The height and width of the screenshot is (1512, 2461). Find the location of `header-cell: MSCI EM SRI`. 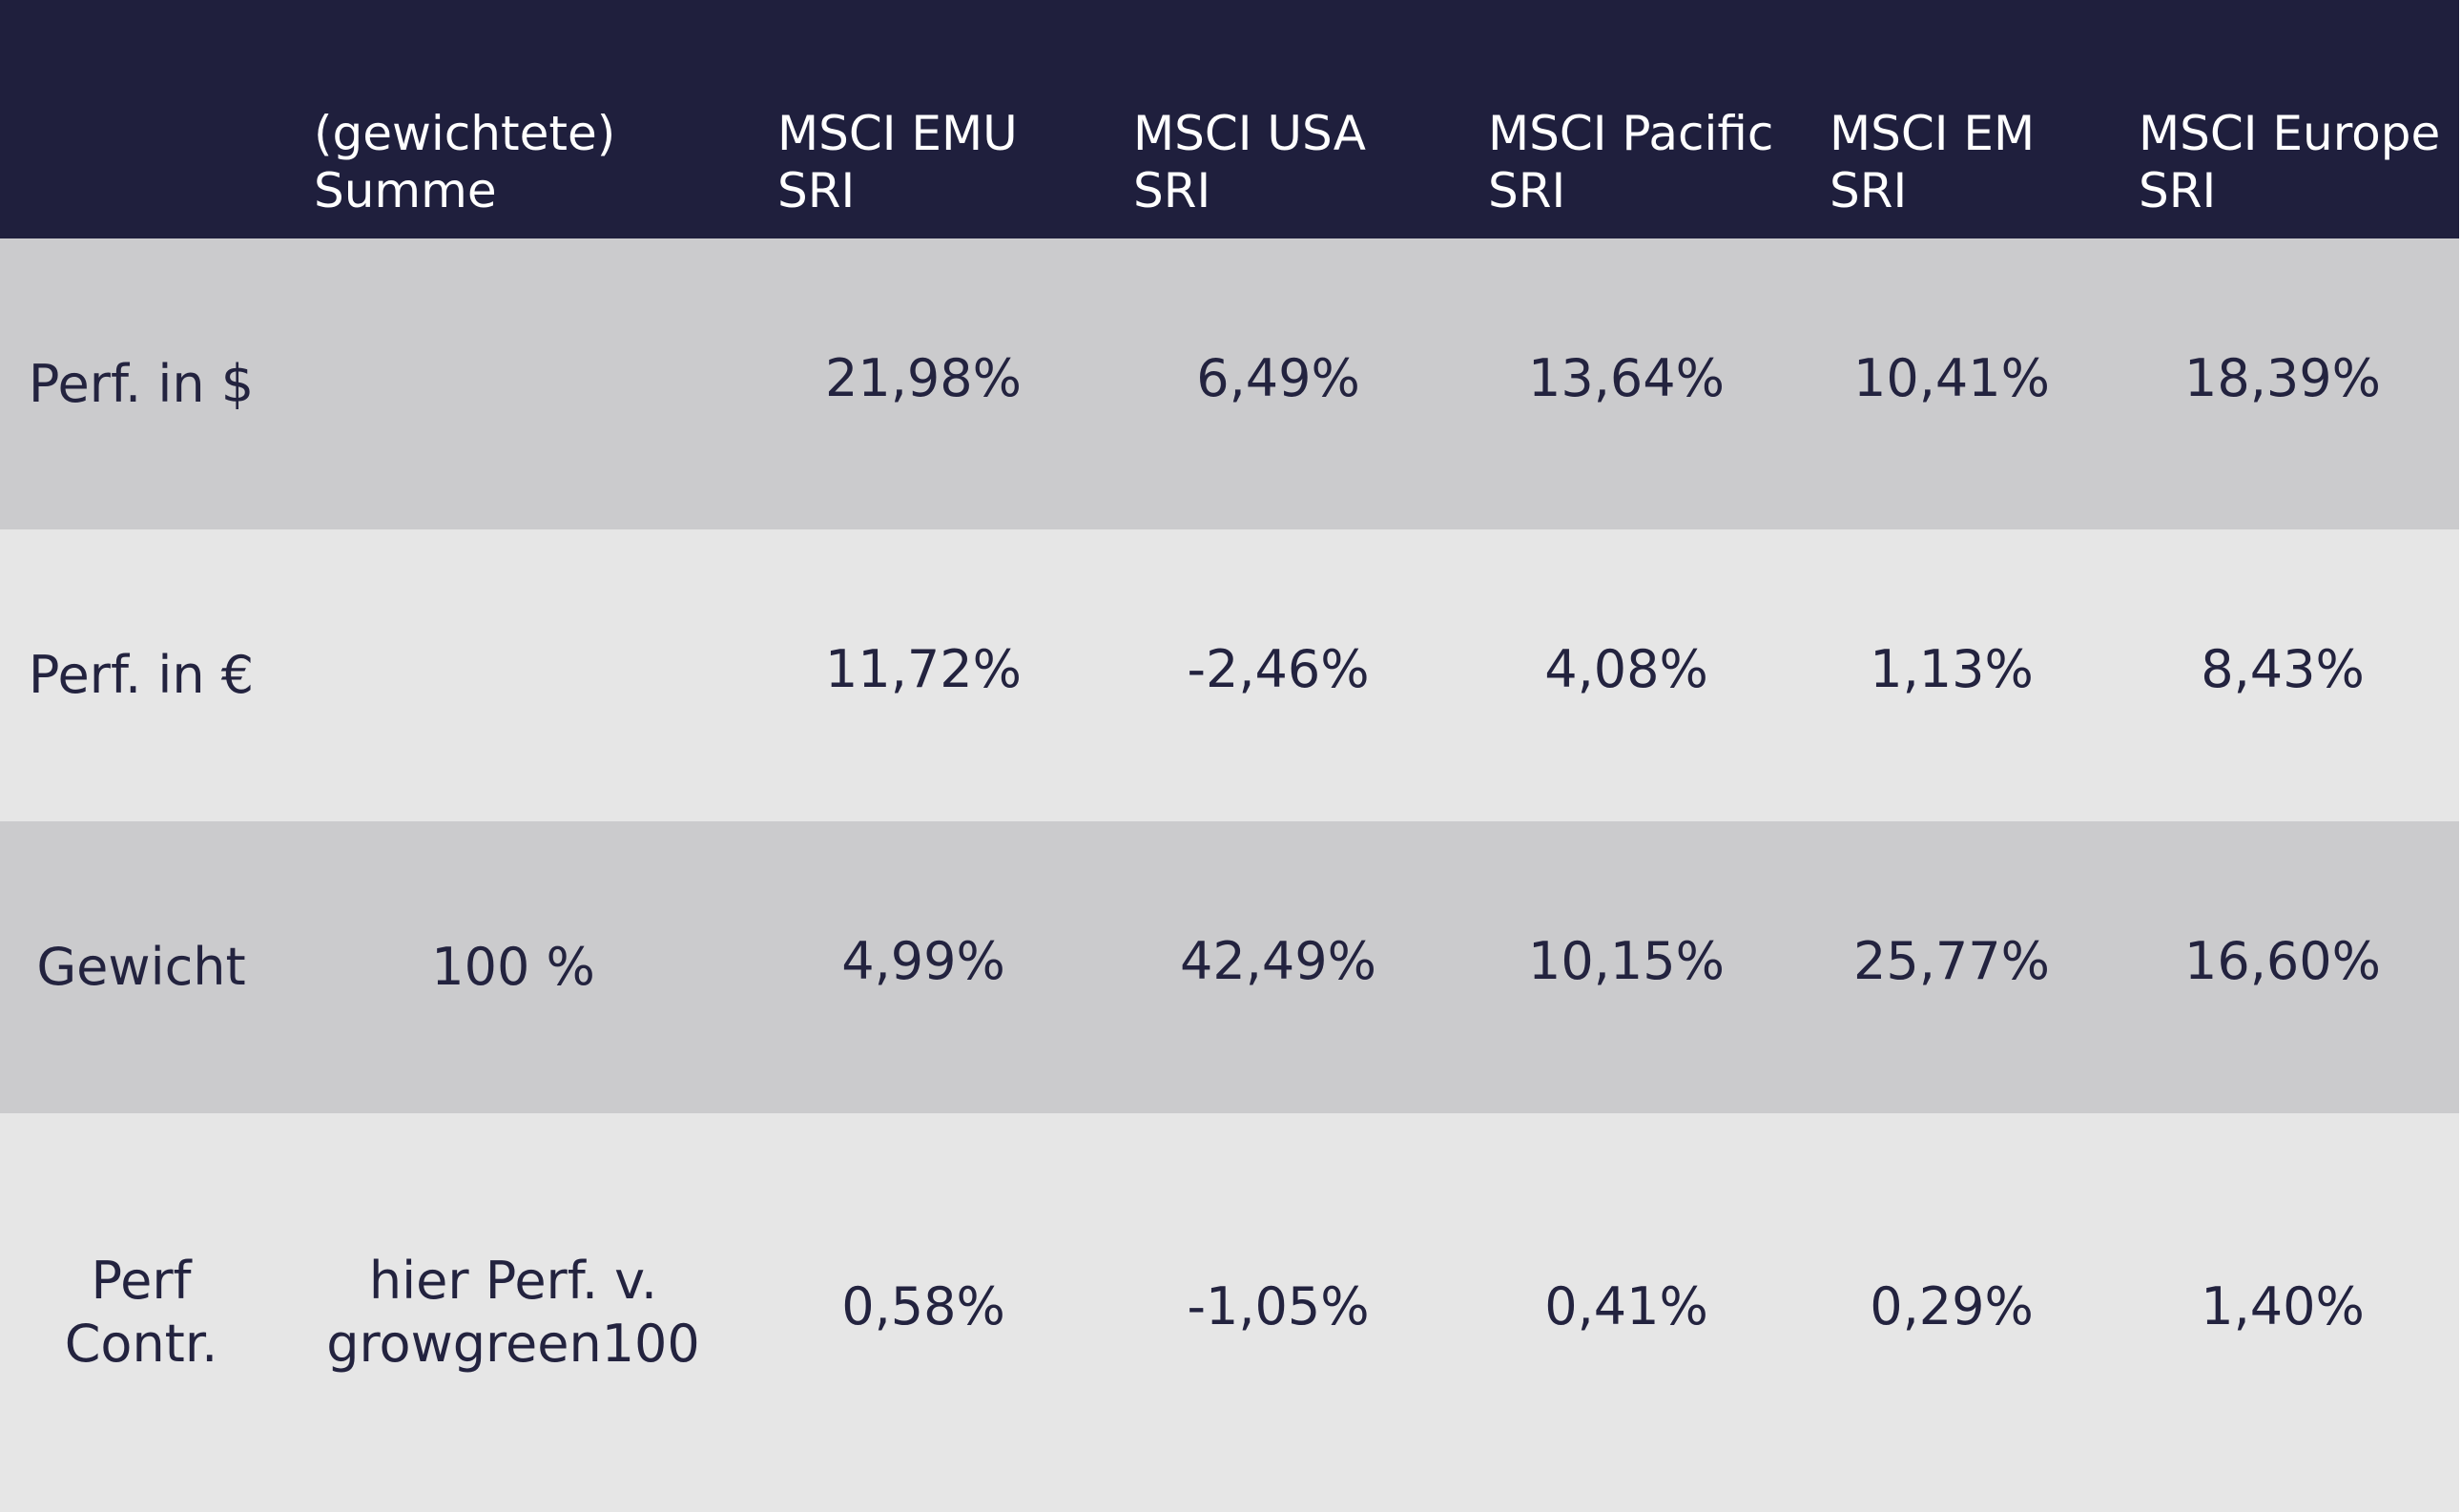

header-cell: MSCI EM SRI is located at coordinates (1932, 162).